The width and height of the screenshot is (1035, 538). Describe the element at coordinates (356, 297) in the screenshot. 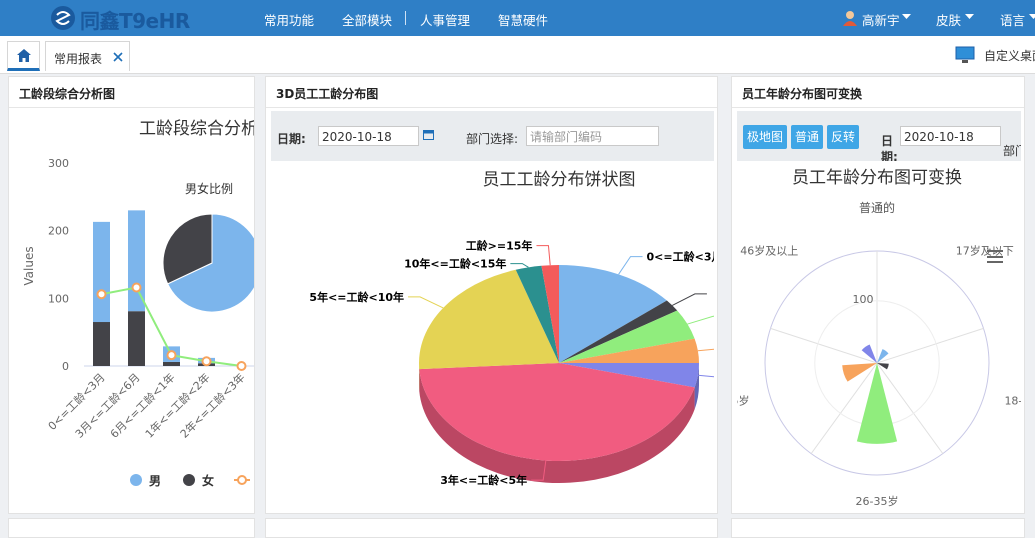

I see `data-label: 5年<=工龄<10年` at that location.